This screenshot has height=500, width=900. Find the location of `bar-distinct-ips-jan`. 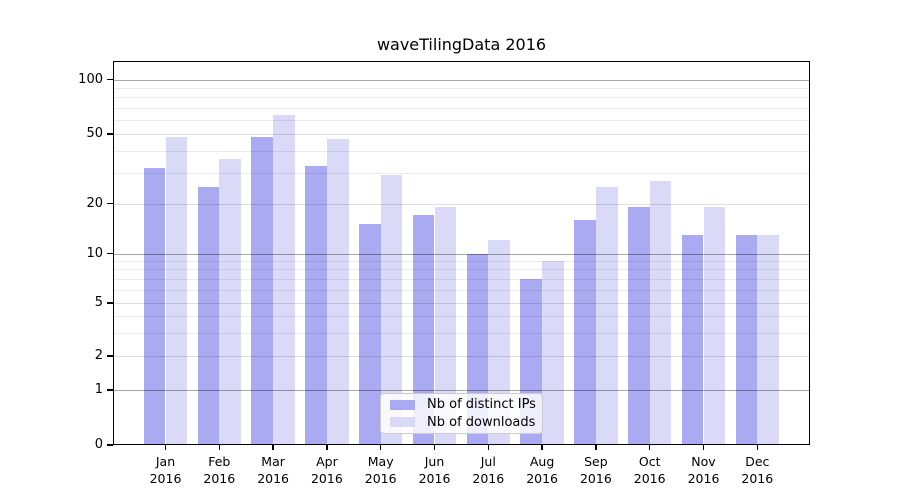

bar-distinct-ips-jan is located at coordinates (154, 306).